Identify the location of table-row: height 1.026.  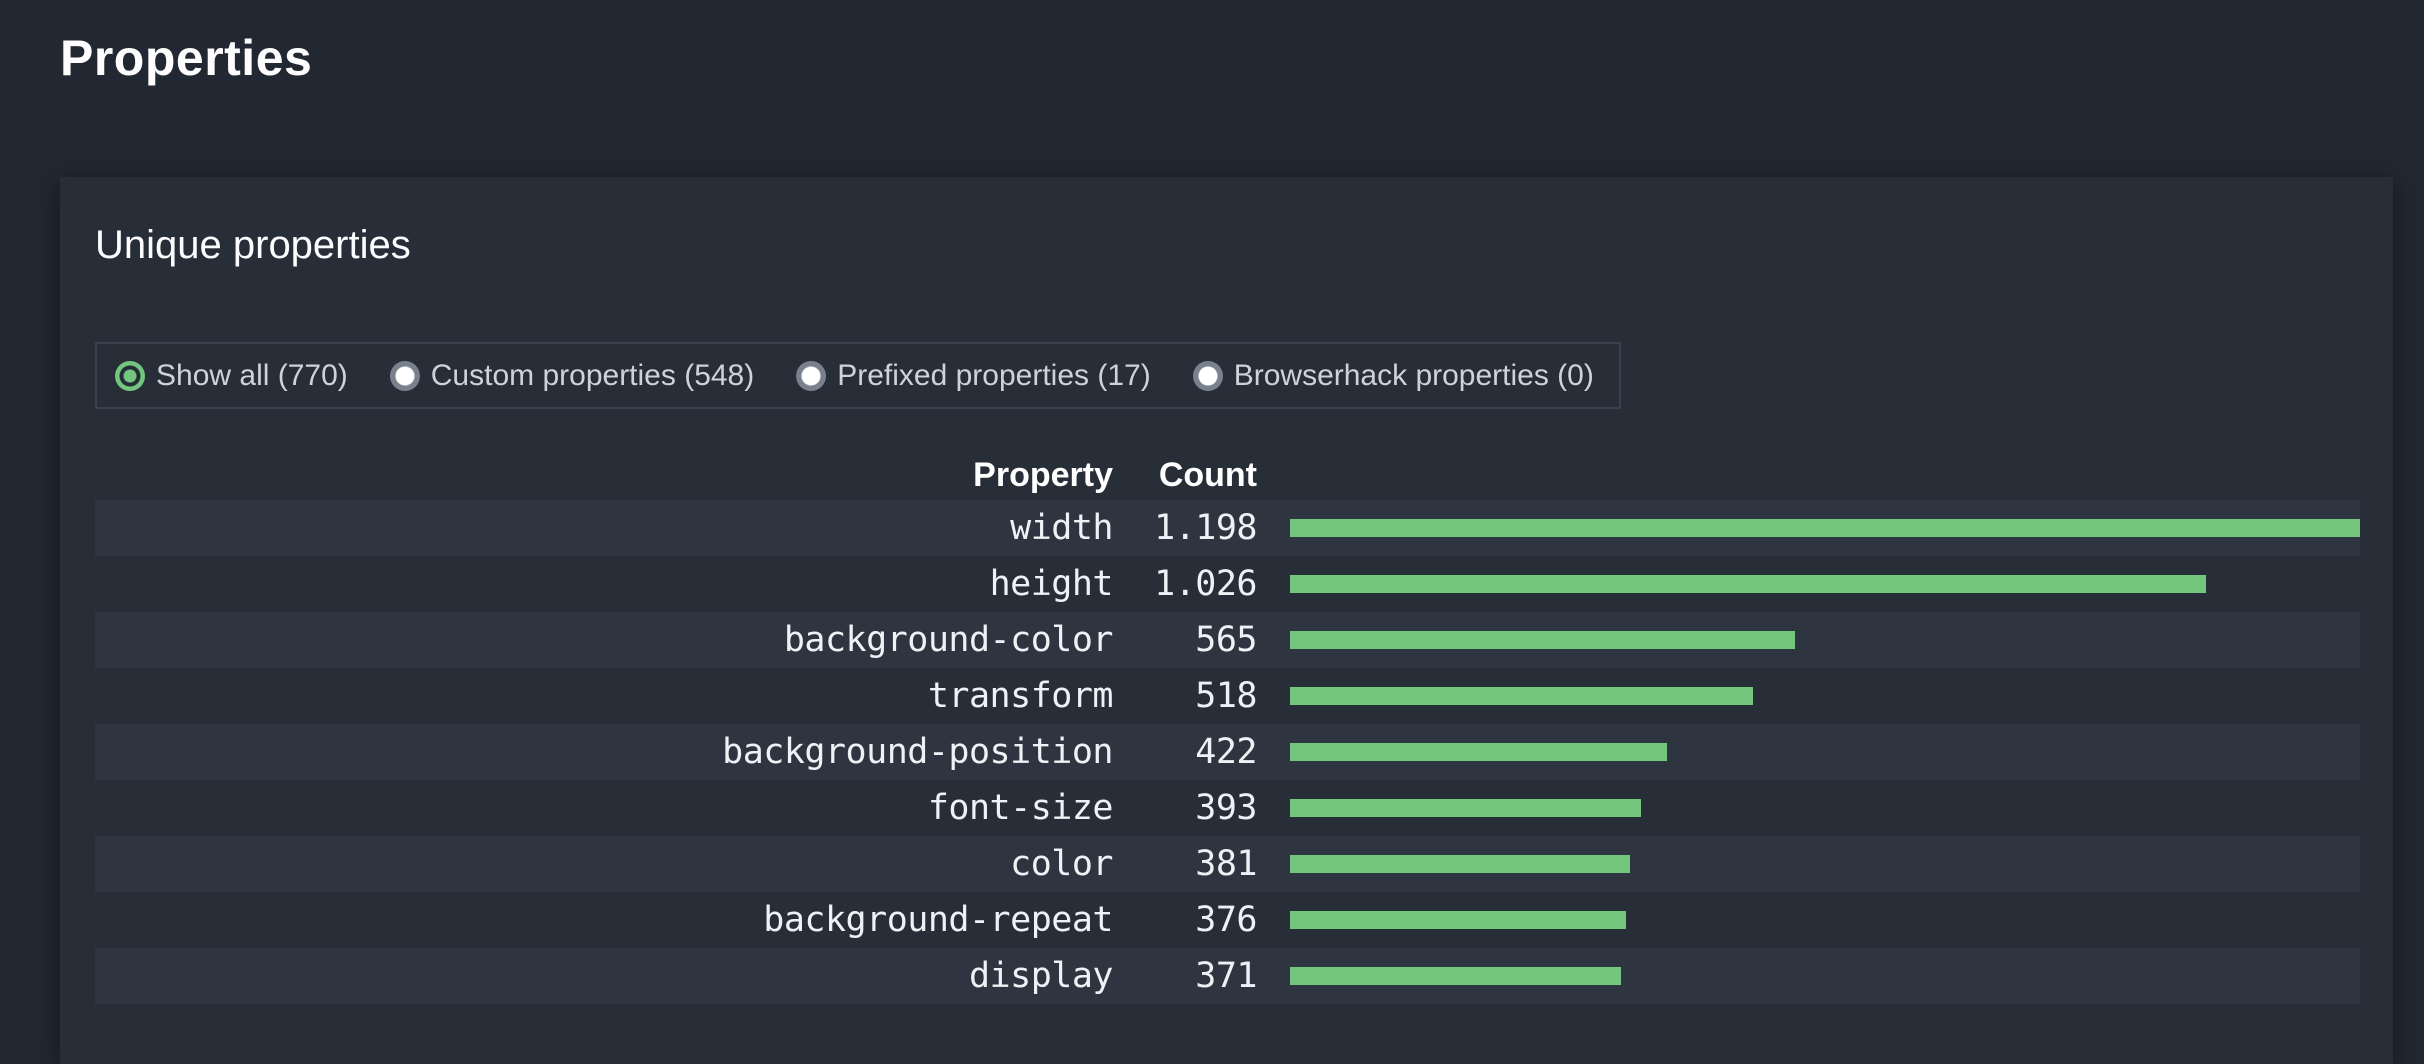
(1227, 584).